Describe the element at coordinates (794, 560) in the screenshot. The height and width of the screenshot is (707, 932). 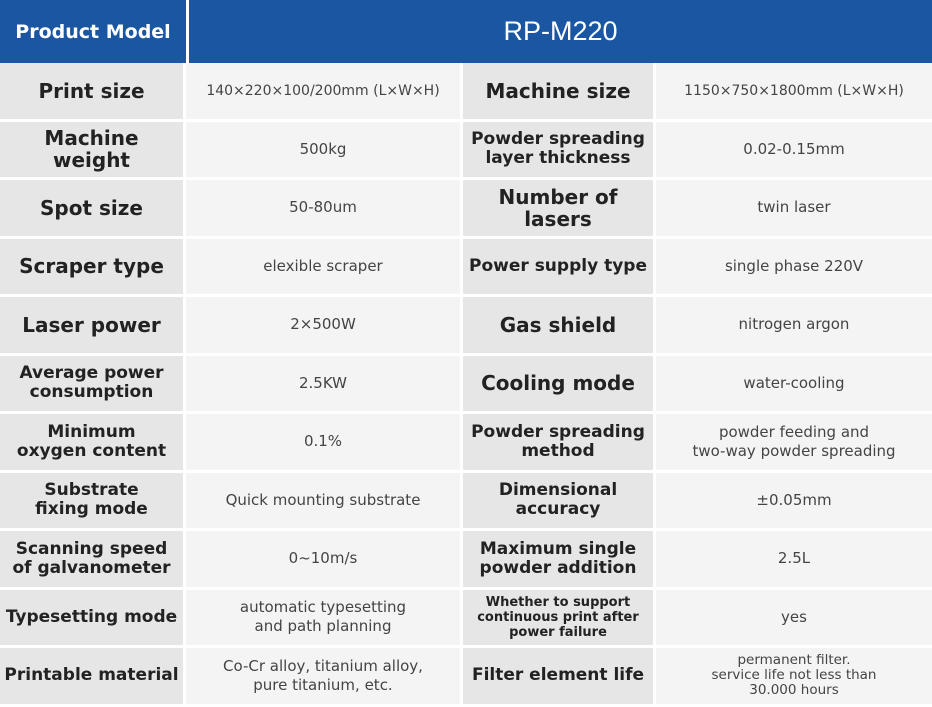
I see `spec-value: 2.5L` at that location.